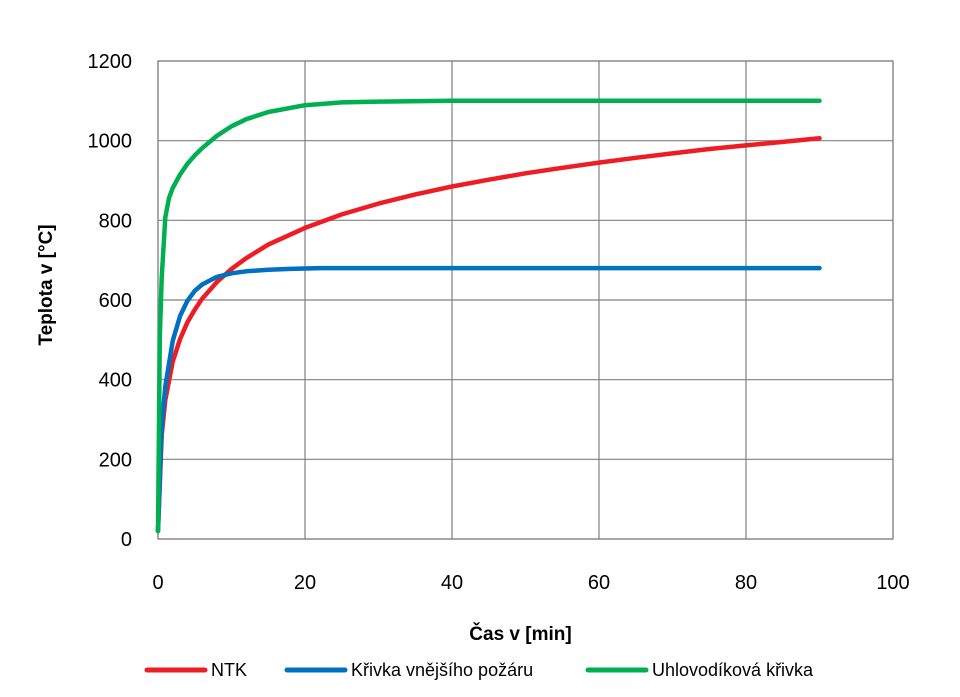 This screenshot has width=960, height=697. I want to click on legend-item-hydrocarbon: Uhlovodíková křivka, so click(699, 670).